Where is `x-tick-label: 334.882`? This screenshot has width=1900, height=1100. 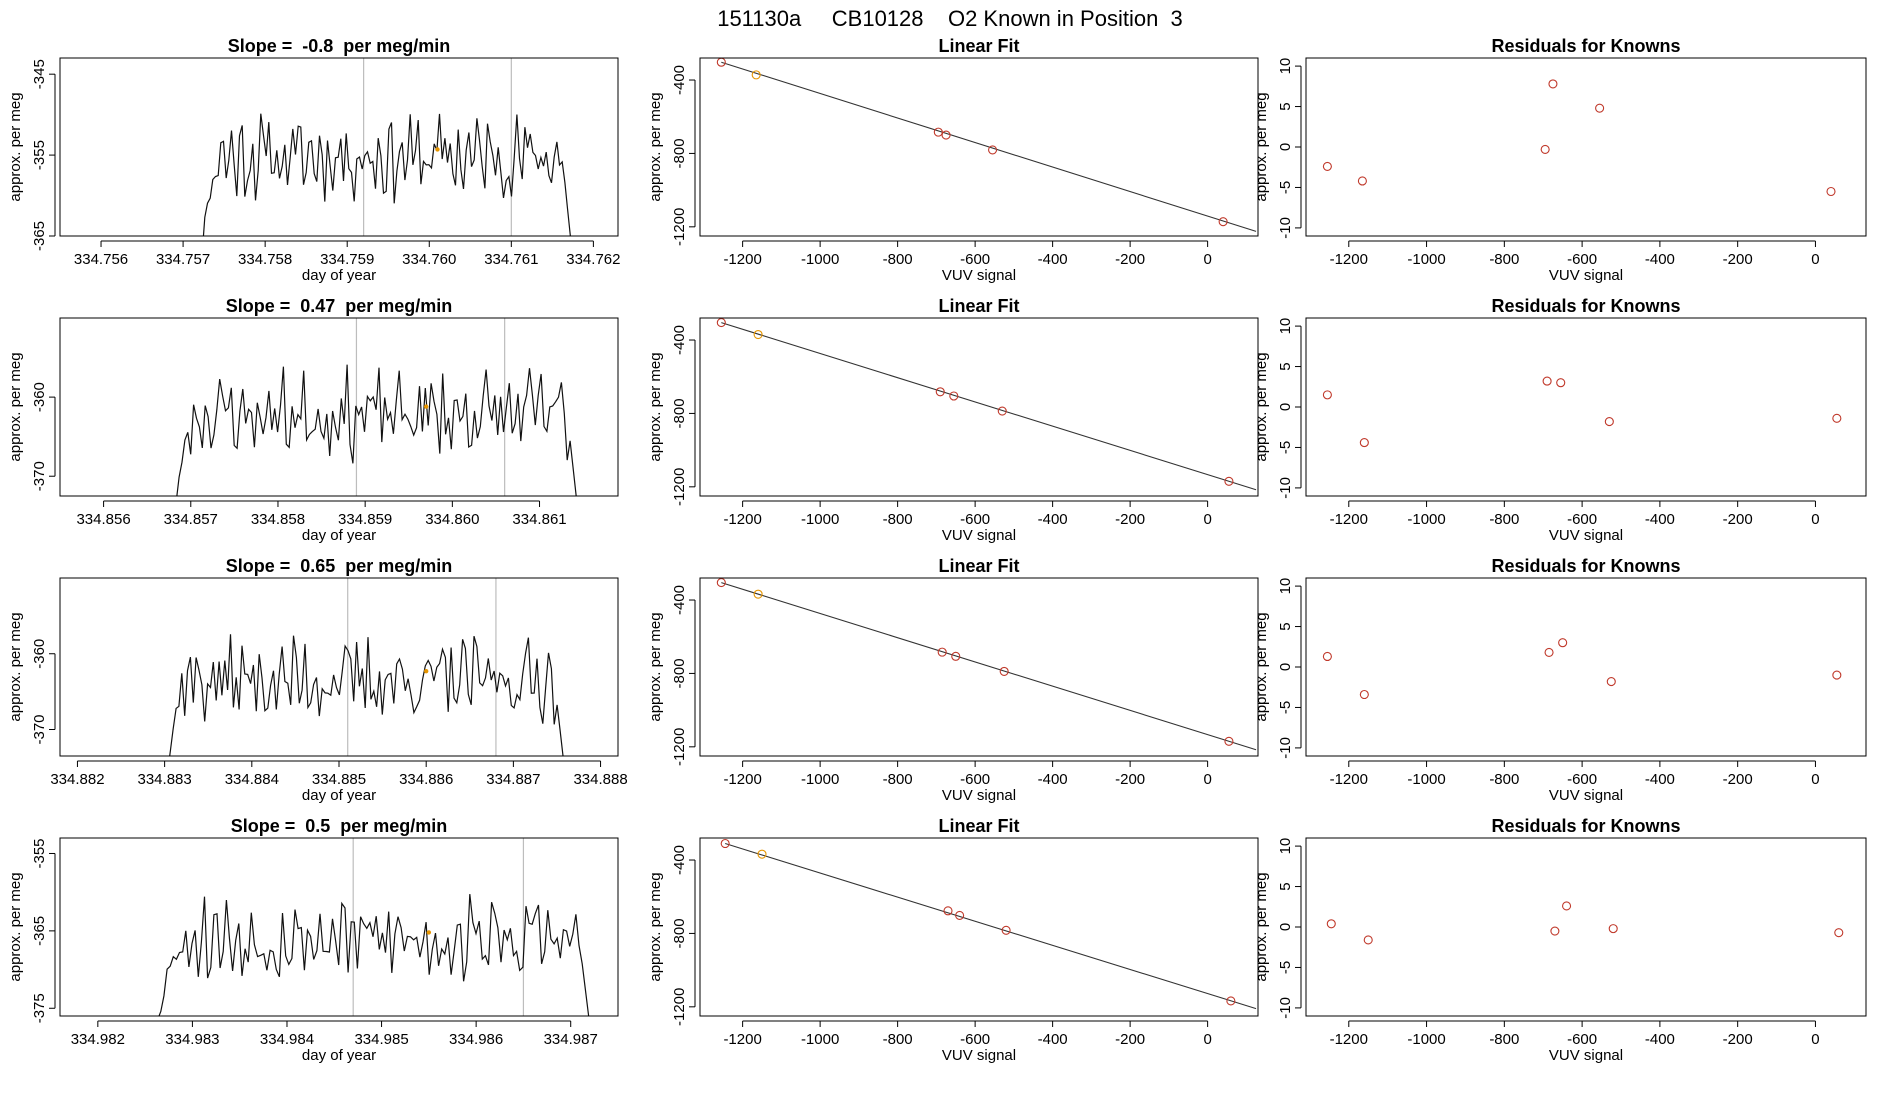
x-tick-label: 334.882 is located at coordinates (77, 779).